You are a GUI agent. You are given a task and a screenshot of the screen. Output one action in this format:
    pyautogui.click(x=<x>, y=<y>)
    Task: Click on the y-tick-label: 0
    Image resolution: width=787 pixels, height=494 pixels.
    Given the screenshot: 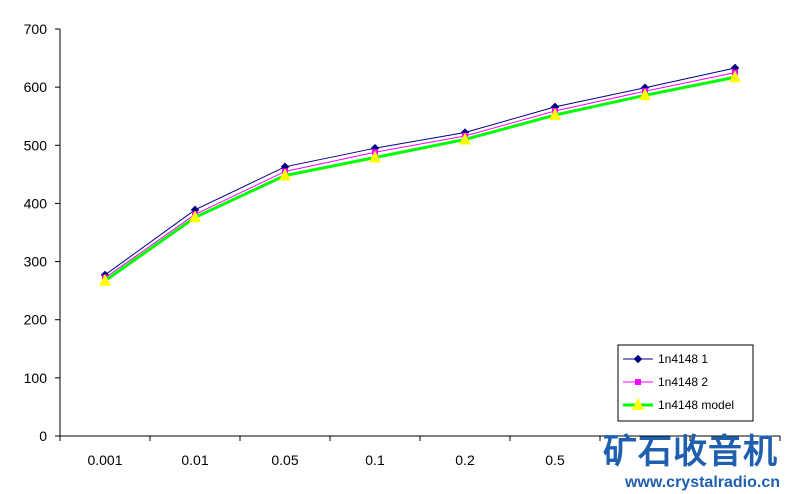 What is the action you would take?
    pyautogui.click(x=43, y=436)
    